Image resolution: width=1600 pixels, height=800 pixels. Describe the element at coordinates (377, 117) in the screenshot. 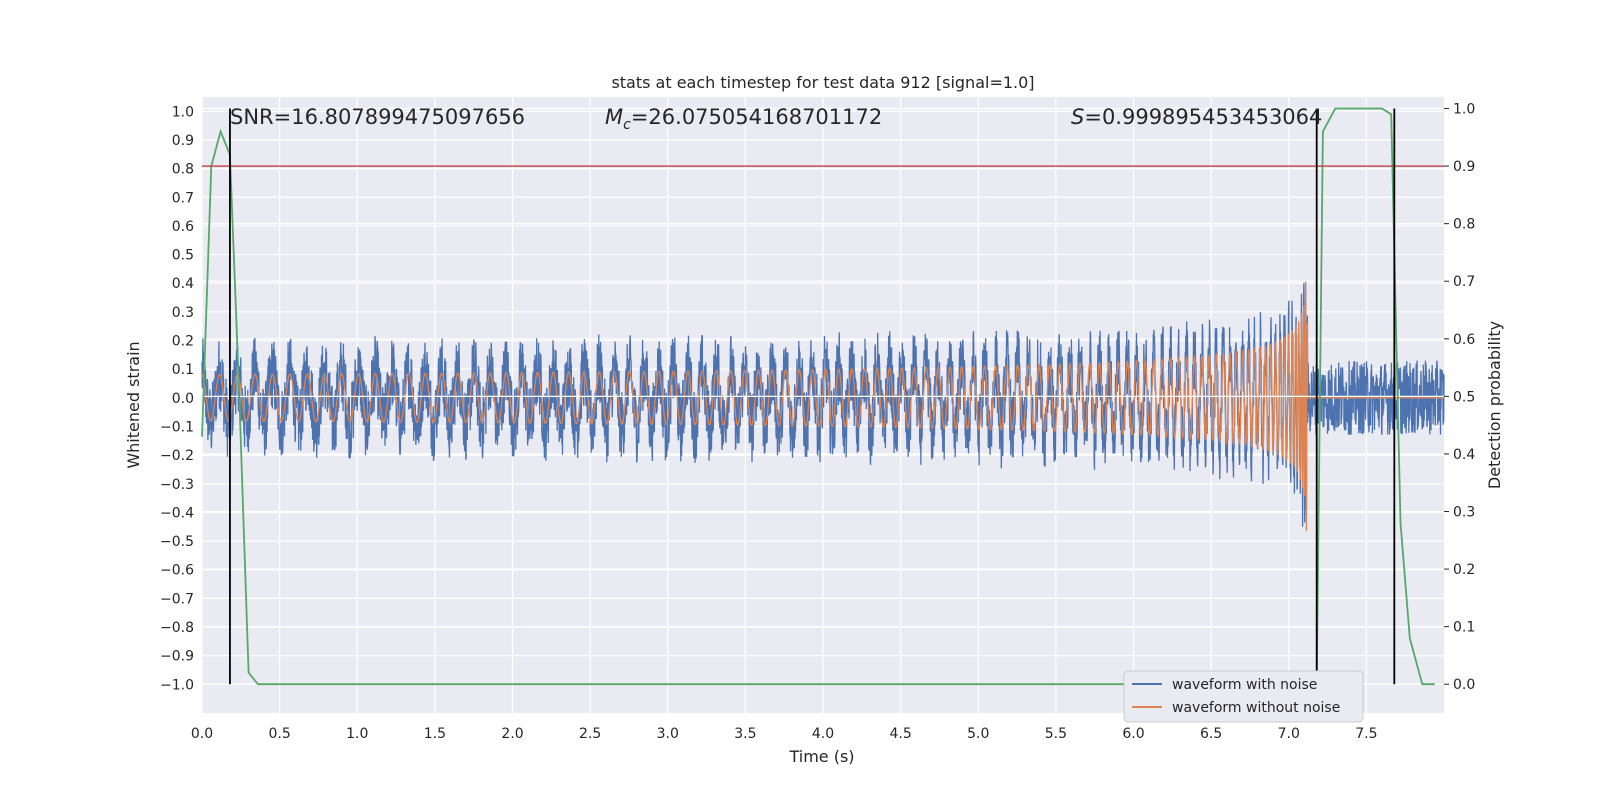

I see `snr-annotation: SNR=16.807899475097656` at that location.